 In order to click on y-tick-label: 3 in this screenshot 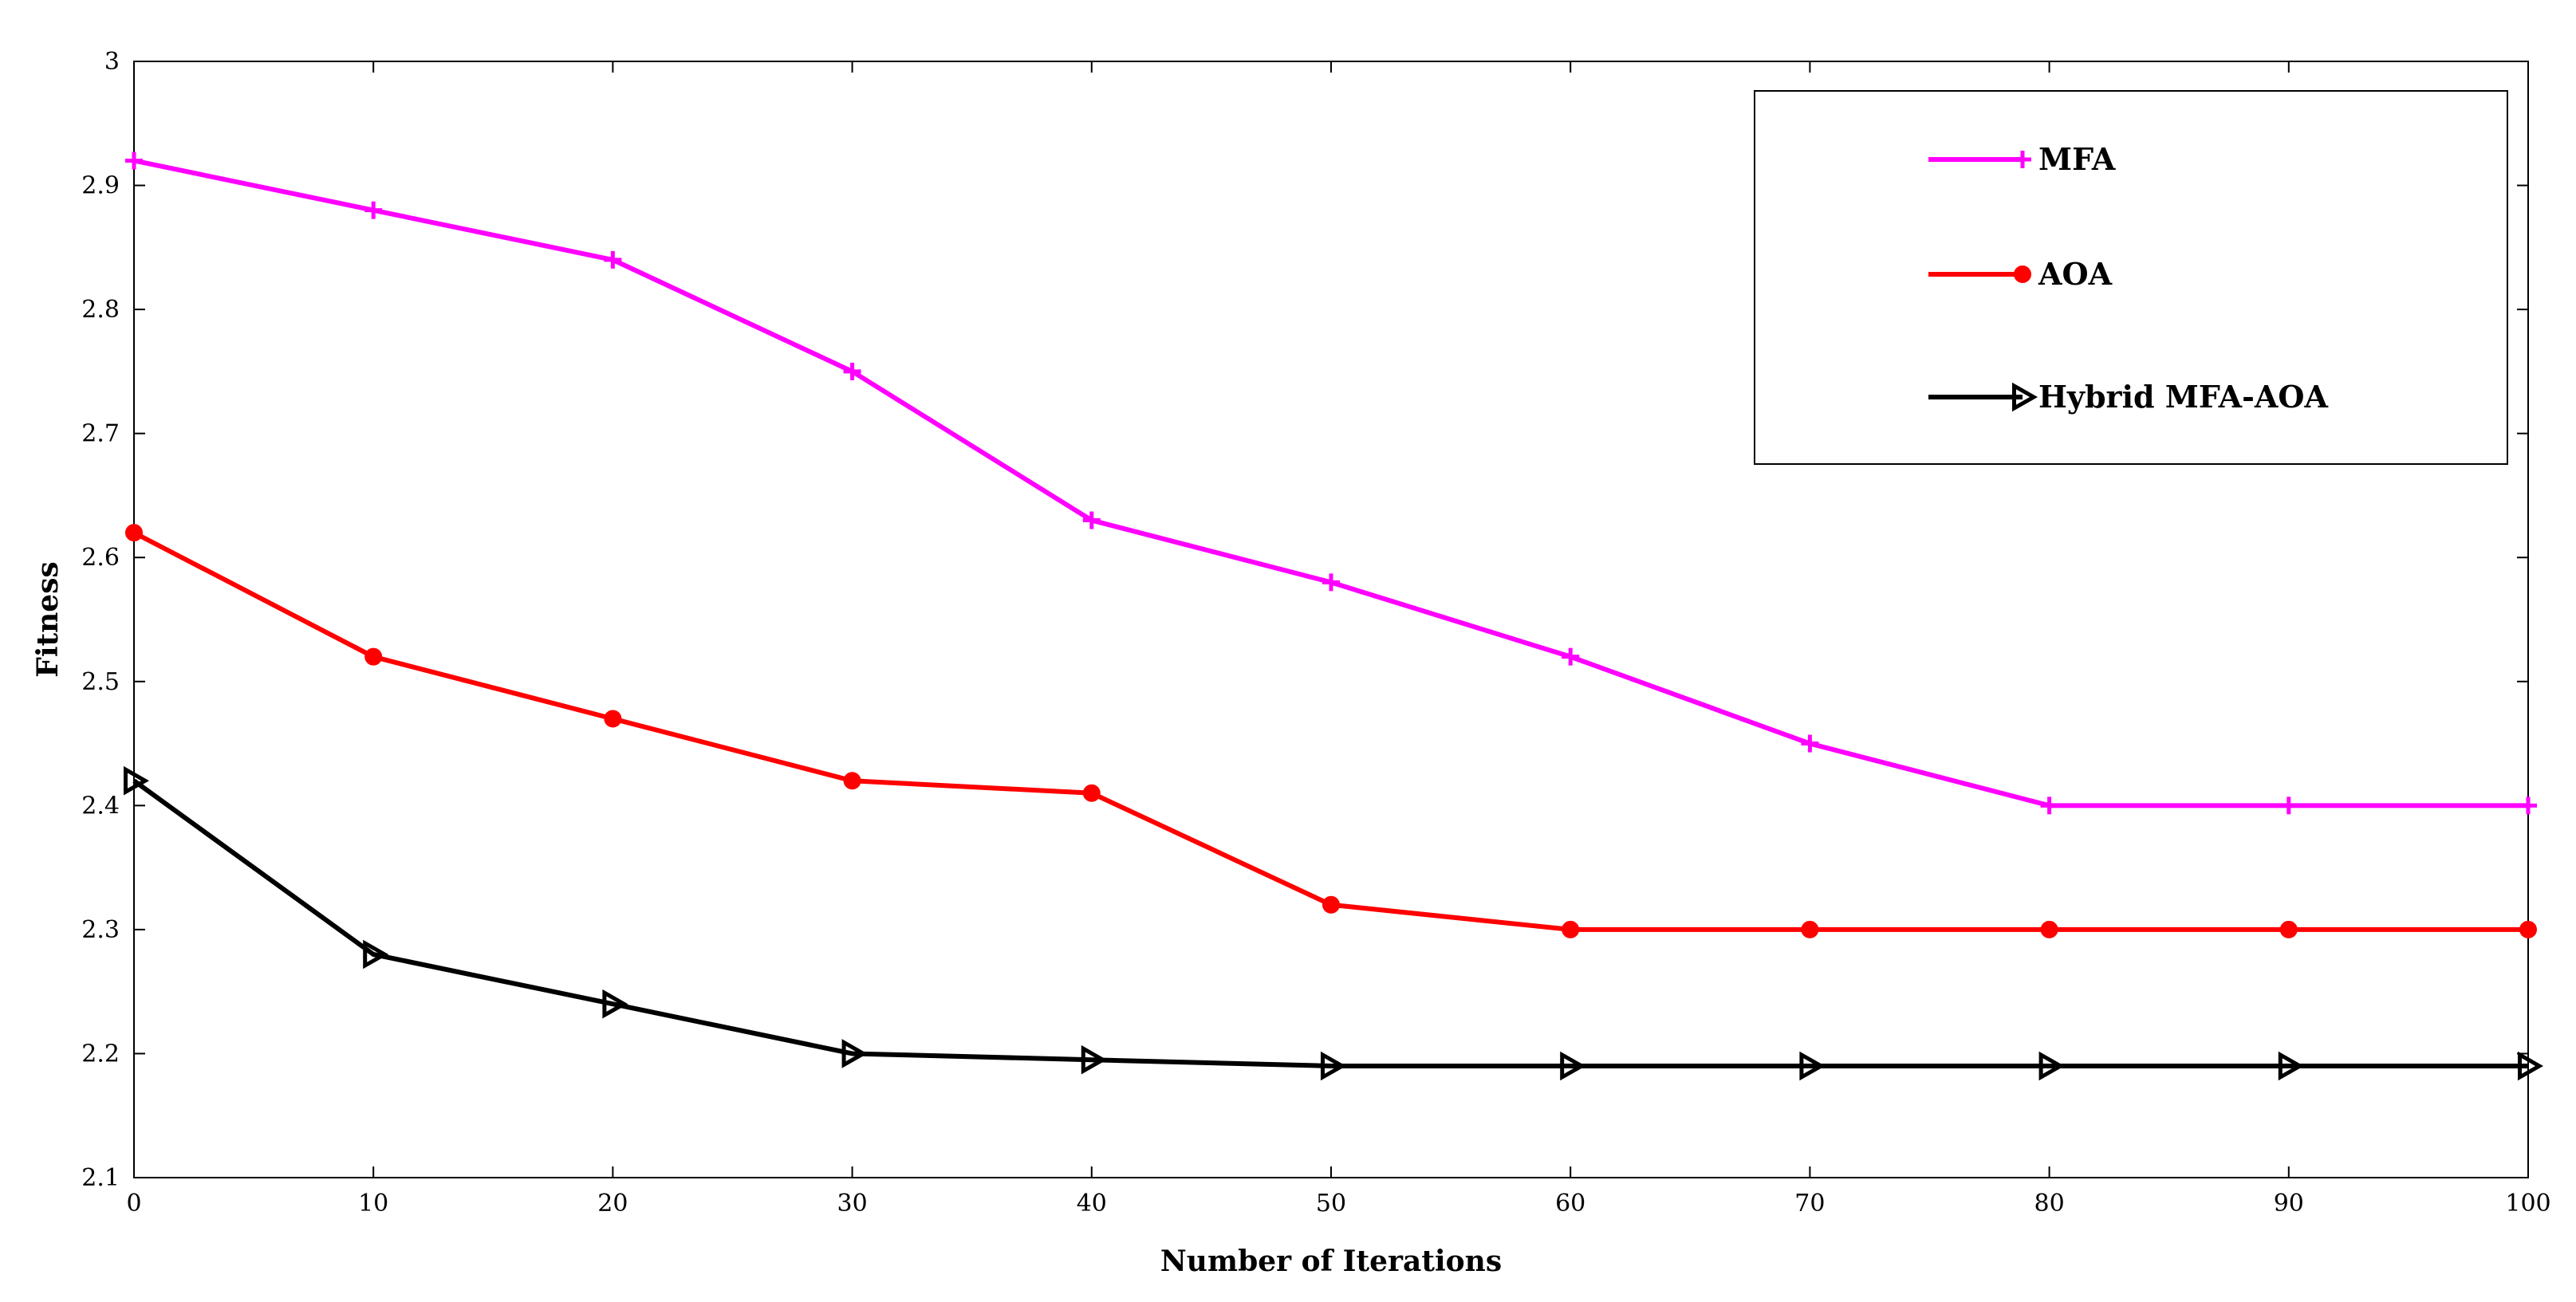, I will do `click(112, 62)`.